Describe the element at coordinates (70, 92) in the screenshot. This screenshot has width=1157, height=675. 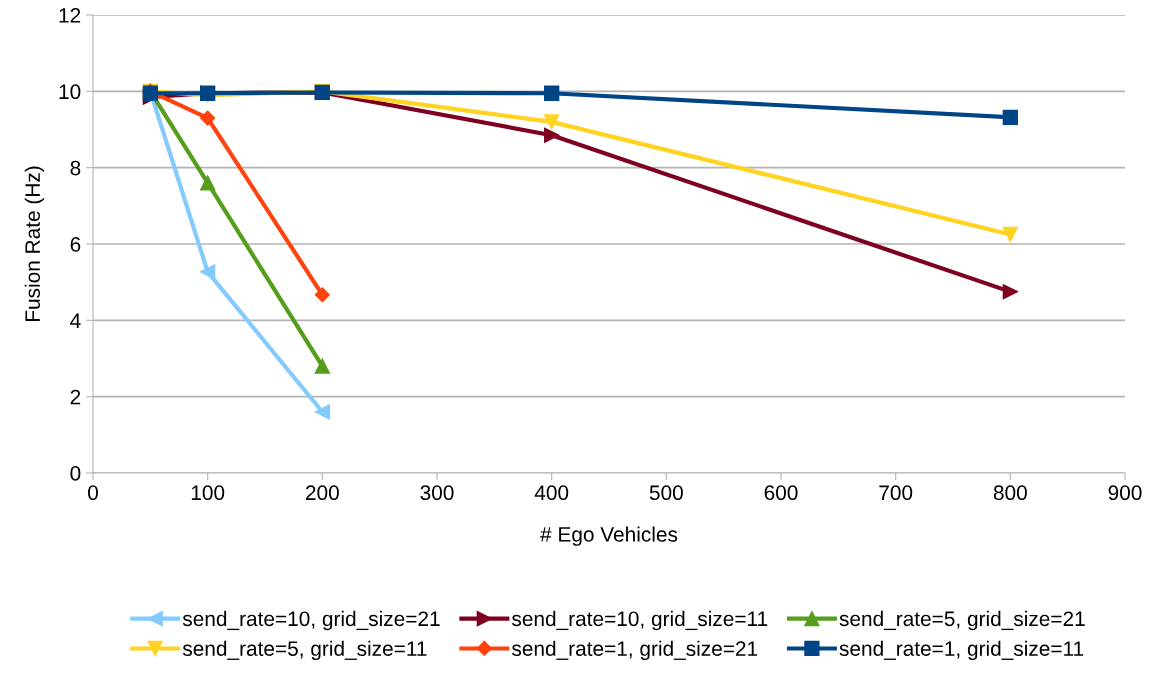
I see `y-tick-label: 10` at that location.